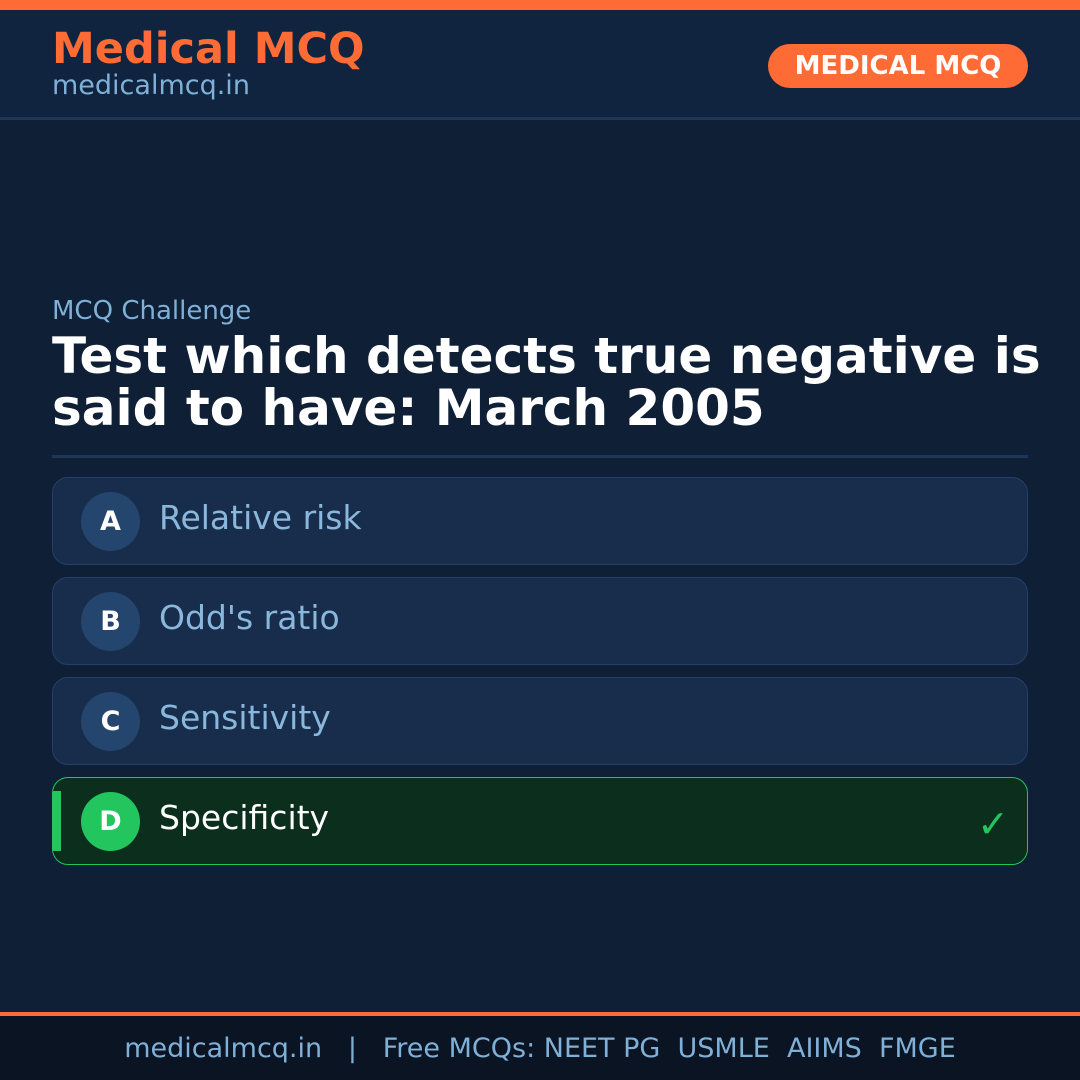 The width and height of the screenshot is (1080, 1080). Describe the element at coordinates (898, 66) in the screenshot. I see `category-badge: MEDICAL MCQ` at that location.